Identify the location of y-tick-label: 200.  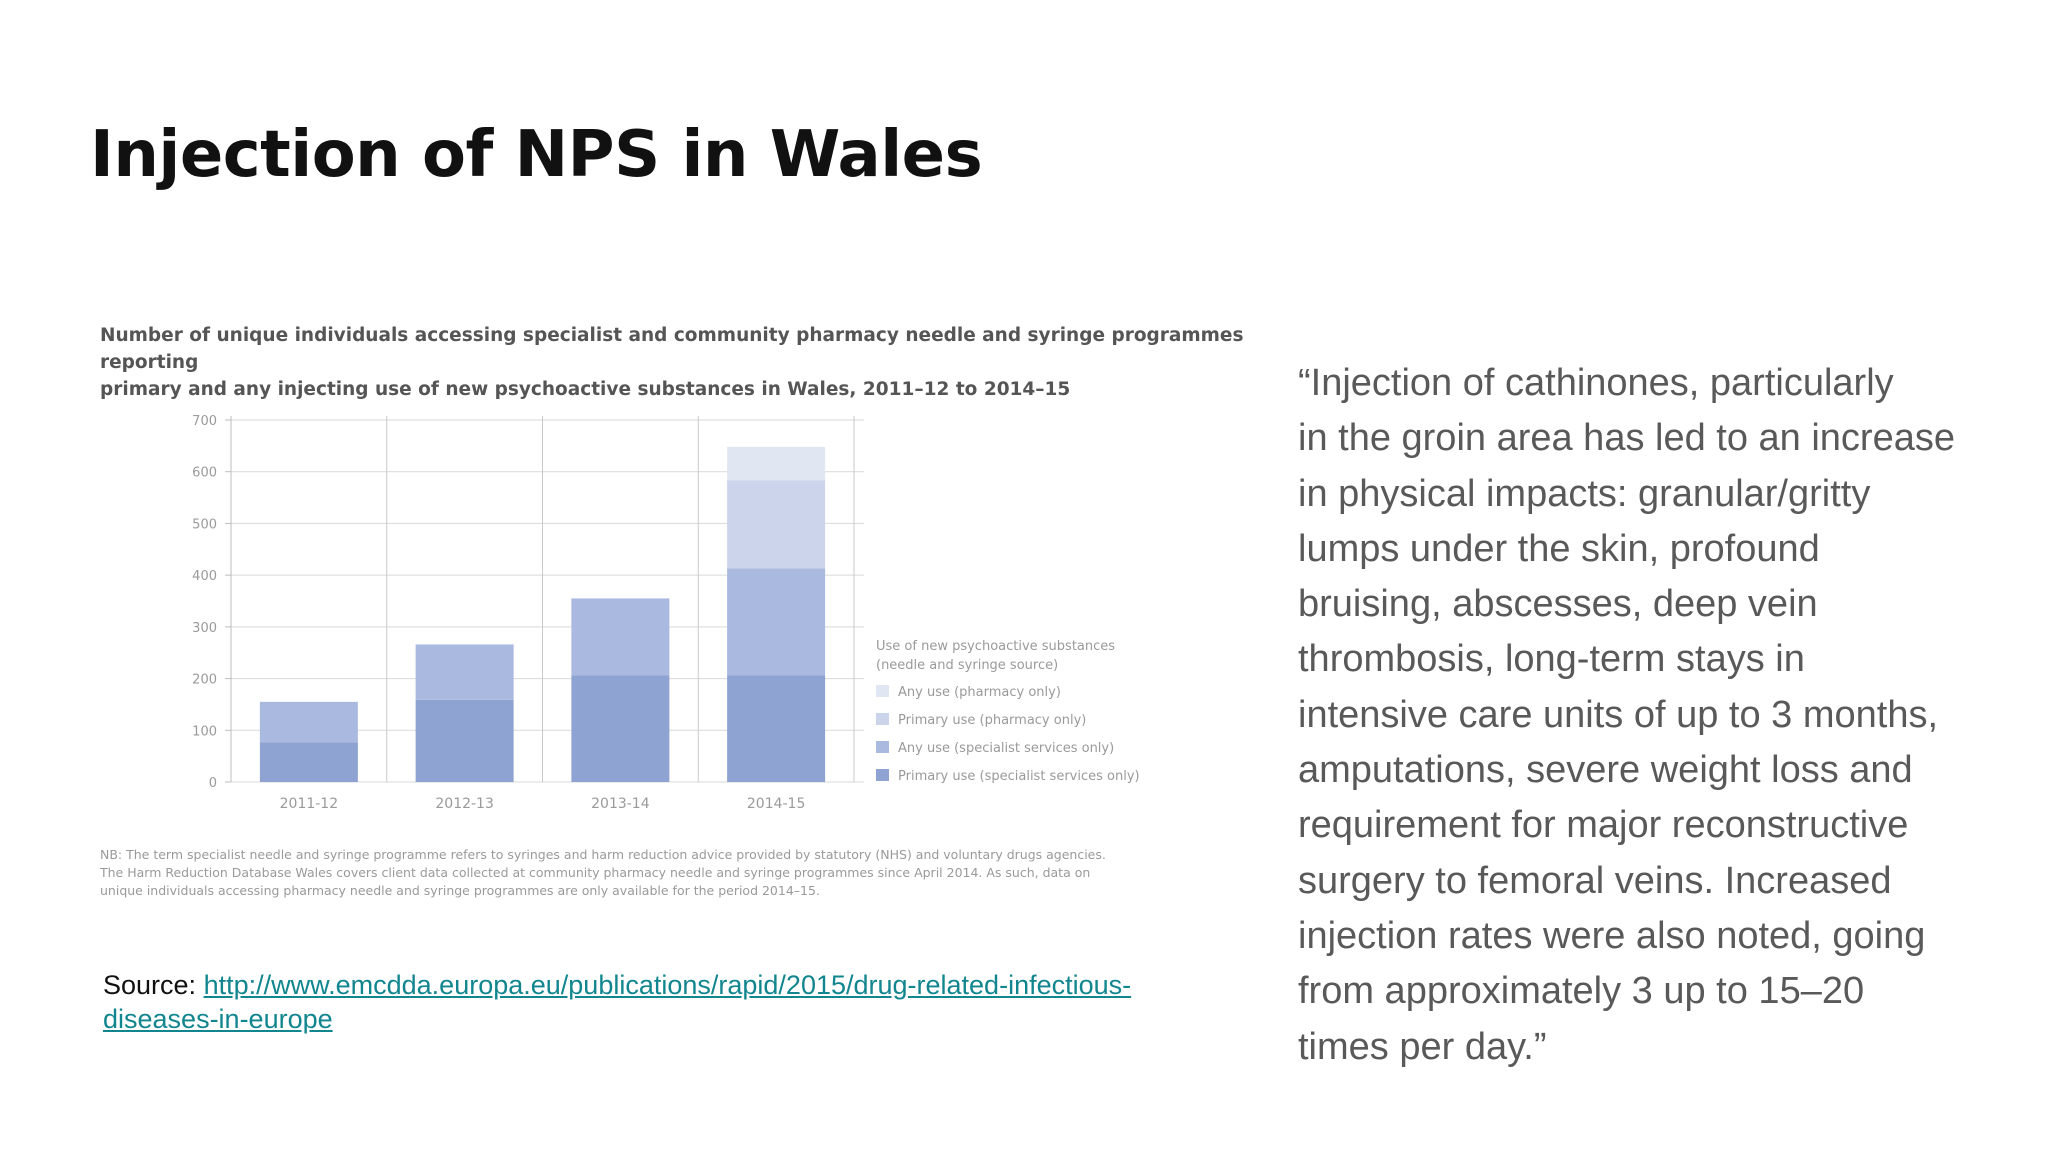
(204, 680).